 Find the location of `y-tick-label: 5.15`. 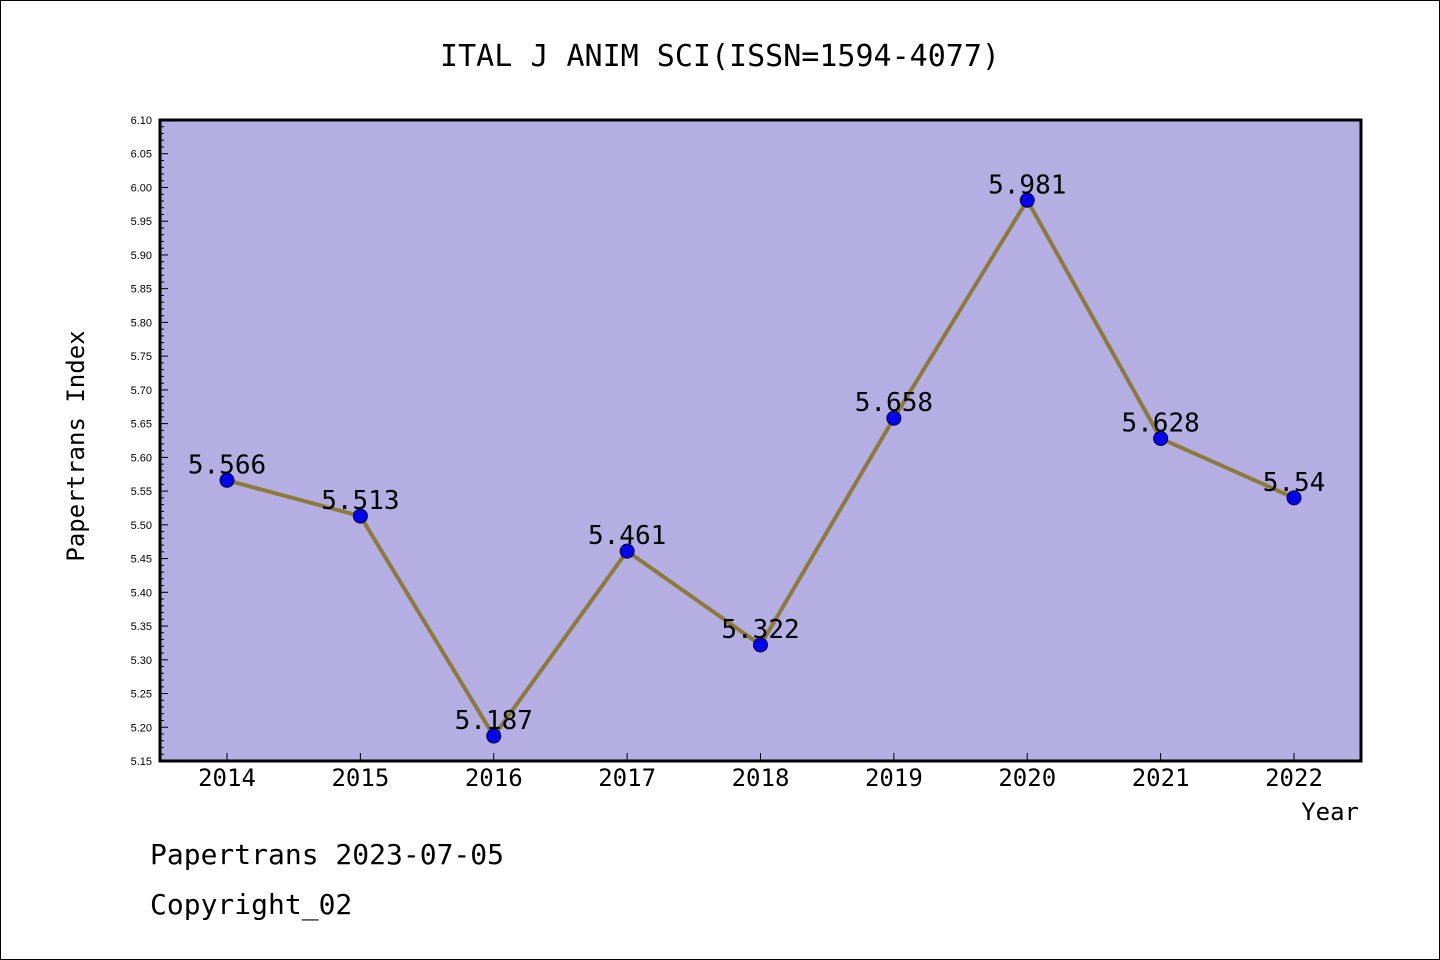

y-tick-label: 5.15 is located at coordinates (141, 762).